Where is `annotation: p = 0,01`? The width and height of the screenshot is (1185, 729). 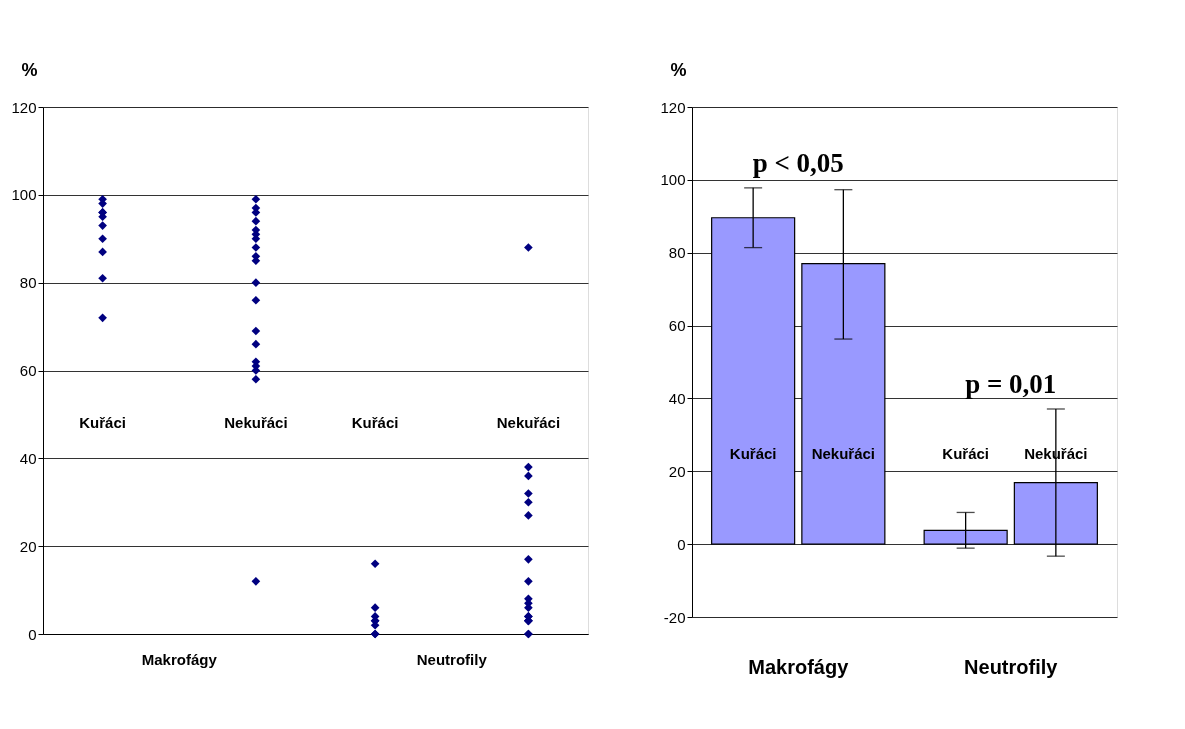 annotation: p = 0,01 is located at coordinates (1011, 383).